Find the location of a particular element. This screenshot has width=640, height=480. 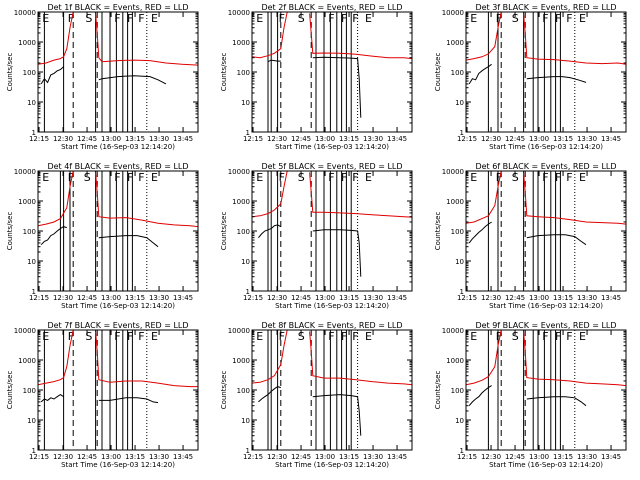

panel-title: Det 3f BLACK = Events, RED = LLD is located at coordinates (545, 7).